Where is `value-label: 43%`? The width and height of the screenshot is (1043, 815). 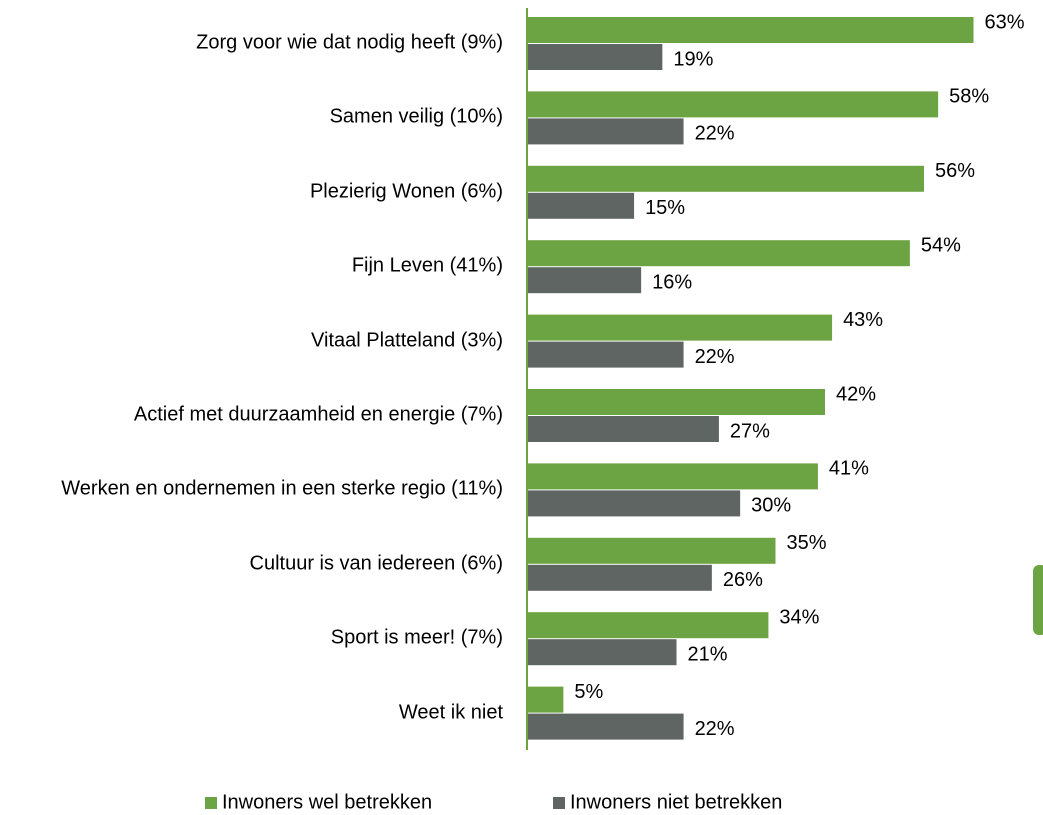
value-label: 43% is located at coordinates (863, 320).